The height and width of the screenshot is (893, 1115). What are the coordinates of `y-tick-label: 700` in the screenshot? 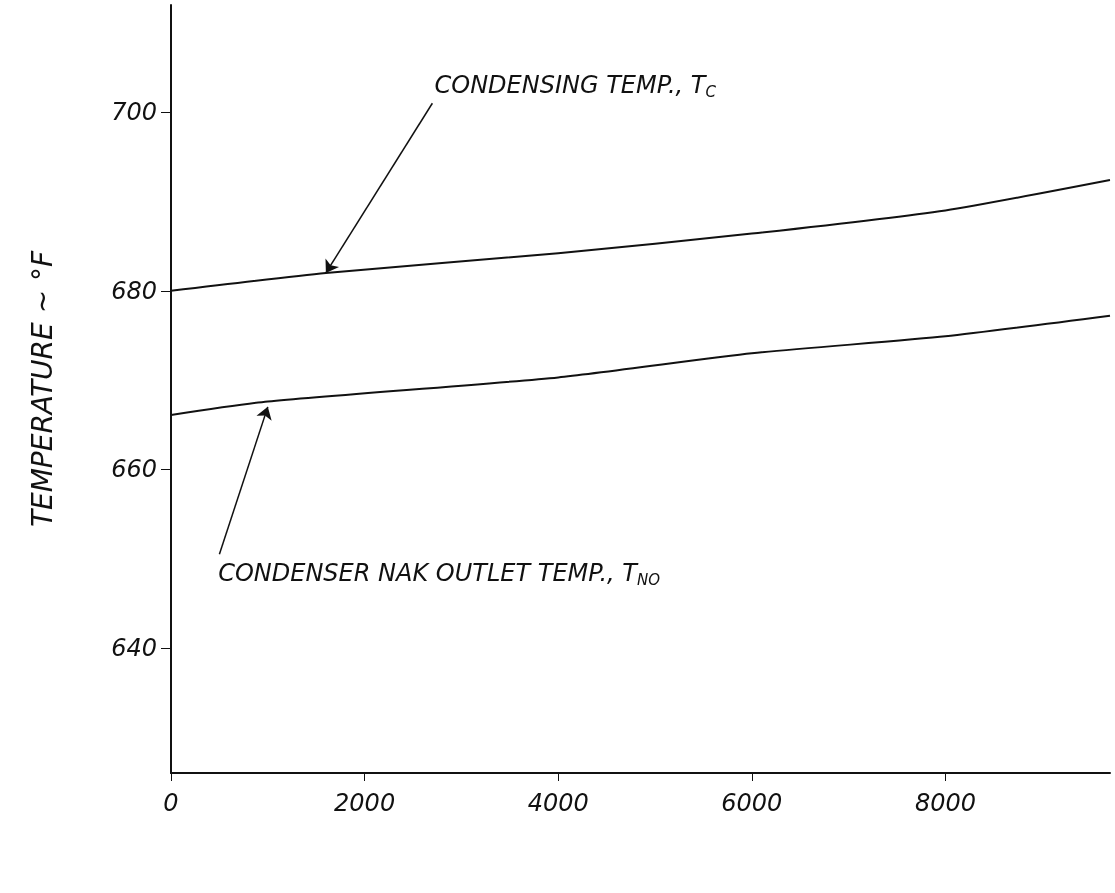 It's located at (134, 112).